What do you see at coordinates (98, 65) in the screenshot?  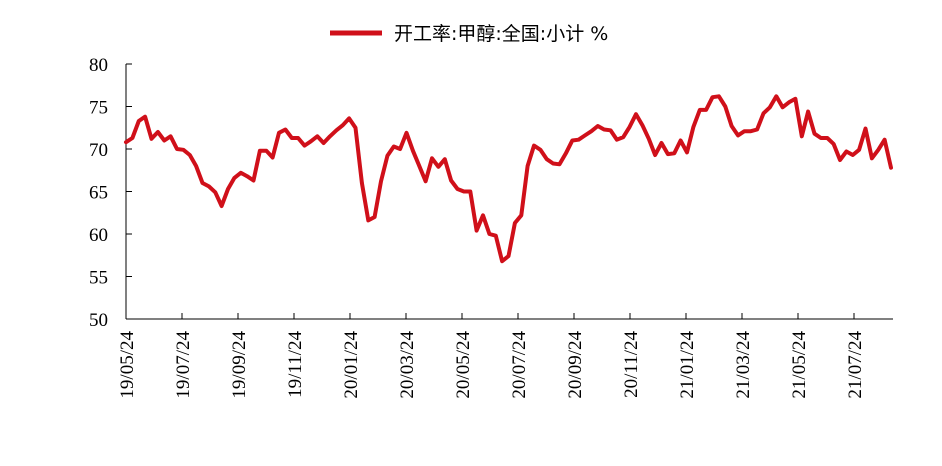 I see `y-tick-label: 80` at bounding box center [98, 65].